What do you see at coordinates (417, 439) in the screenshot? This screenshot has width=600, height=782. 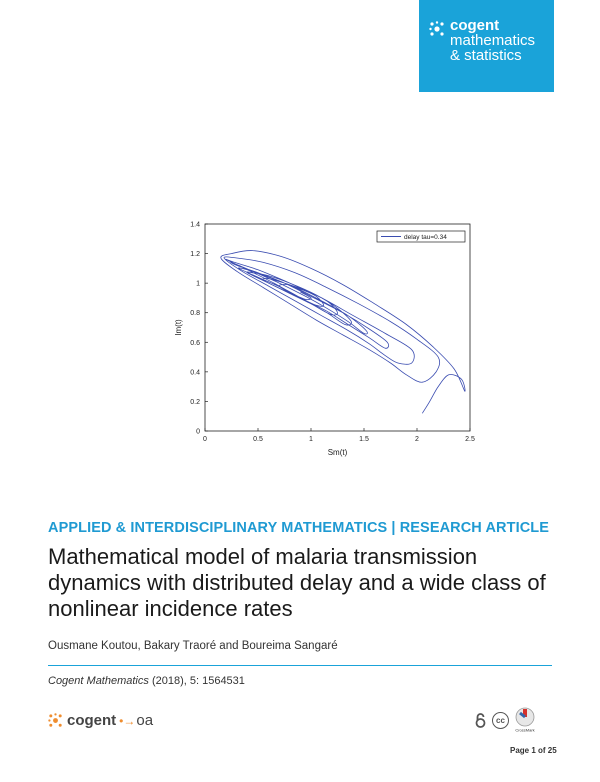 I see `x-tick-label: 2` at bounding box center [417, 439].